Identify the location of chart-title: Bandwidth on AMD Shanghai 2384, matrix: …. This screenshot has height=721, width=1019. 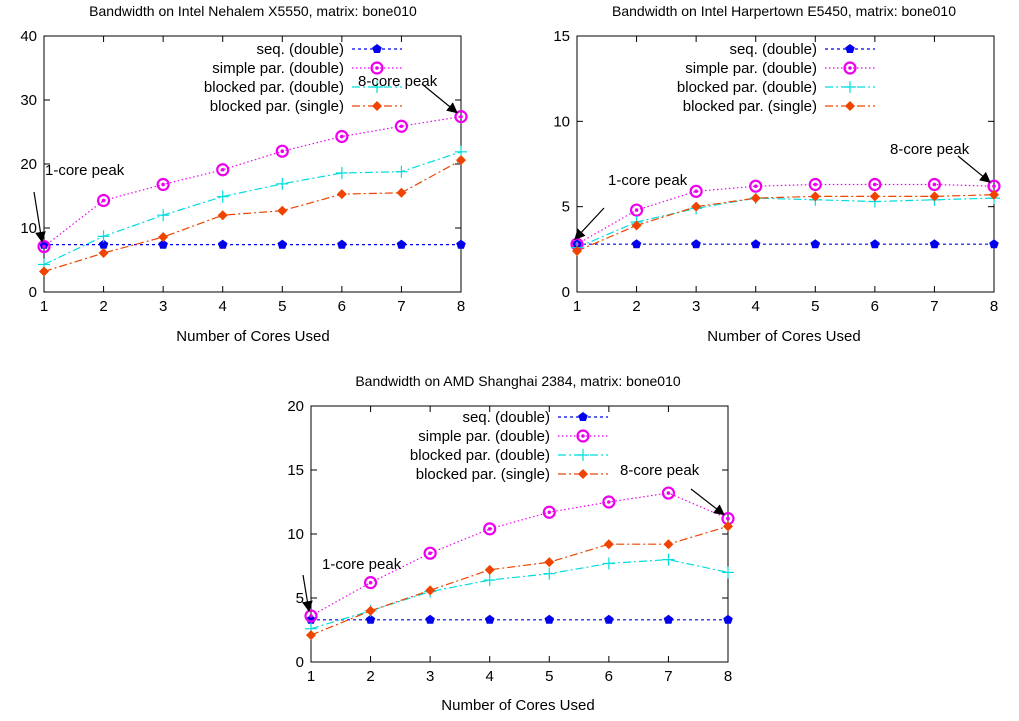
(518, 381).